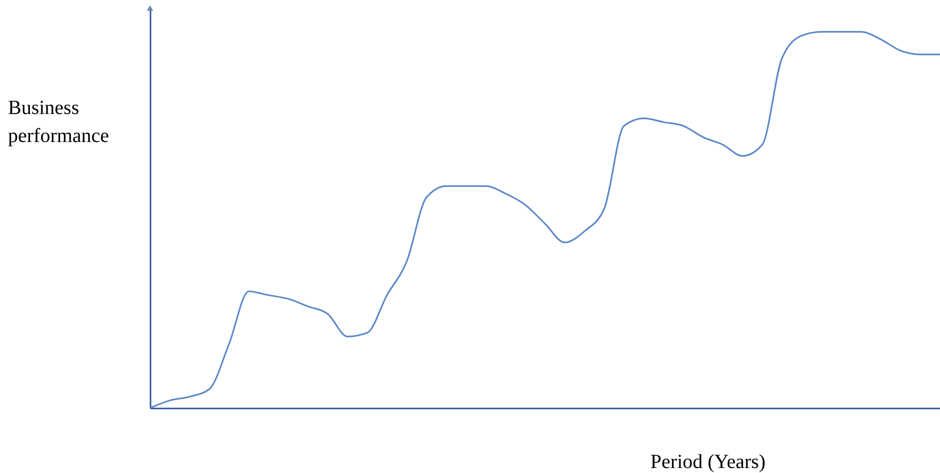 The height and width of the screenshot is (473, 940). I want to click on x-axis-title: Period (Years), so click(708, 462).